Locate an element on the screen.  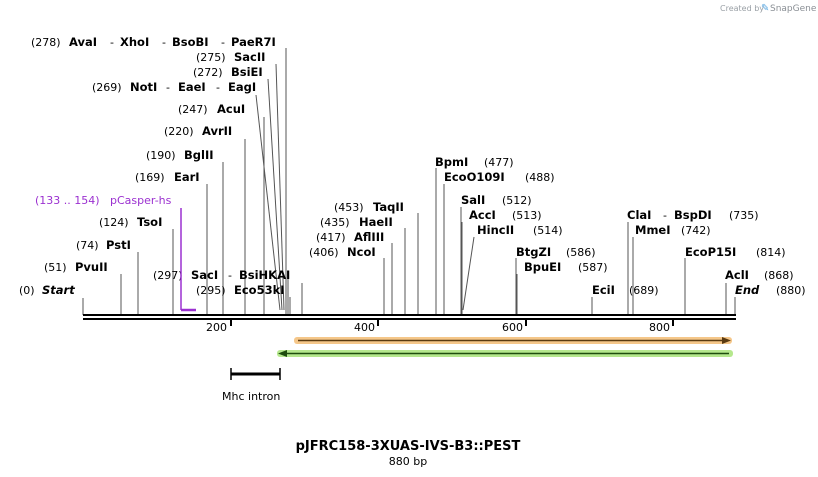
axis-tick-label: 600 is located at coordinates (512, 327).